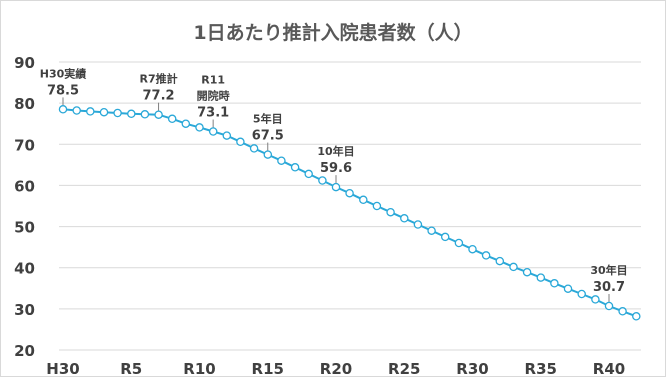  What do you see at coordinates (24, 351) in the screenshot?
I see `y-tick-label-20: 20` at bounding box center [24, 351].